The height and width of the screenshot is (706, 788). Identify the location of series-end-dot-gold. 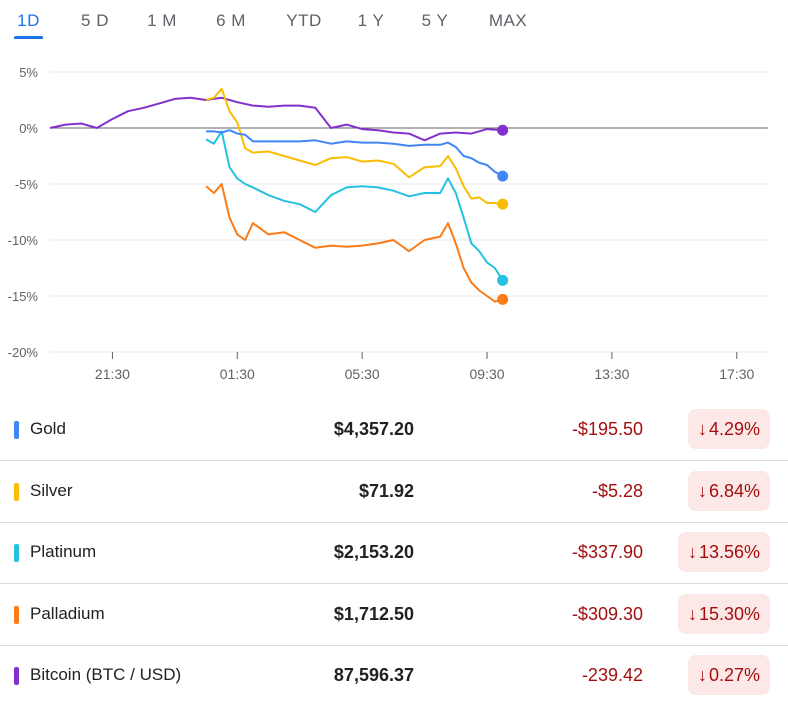
(503, 176).